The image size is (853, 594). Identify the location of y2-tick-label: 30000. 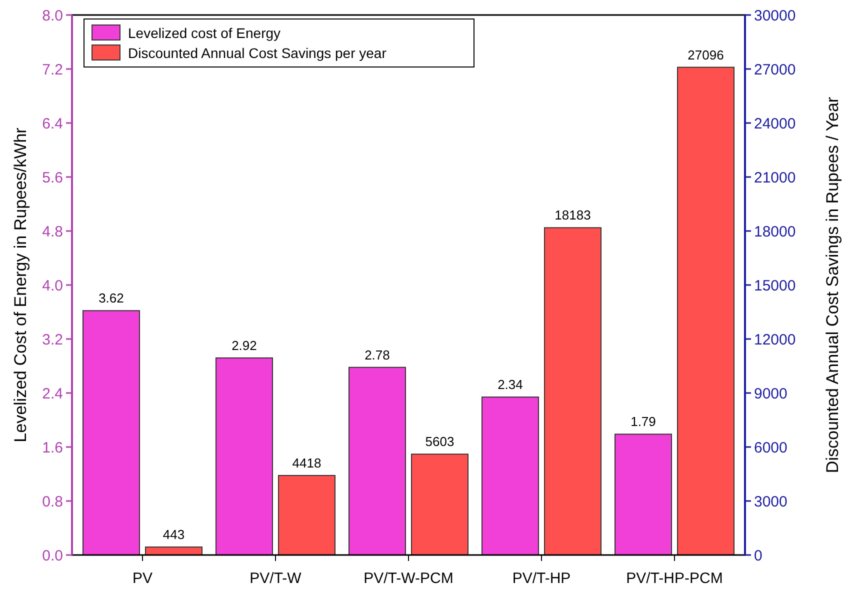
(775, 15).